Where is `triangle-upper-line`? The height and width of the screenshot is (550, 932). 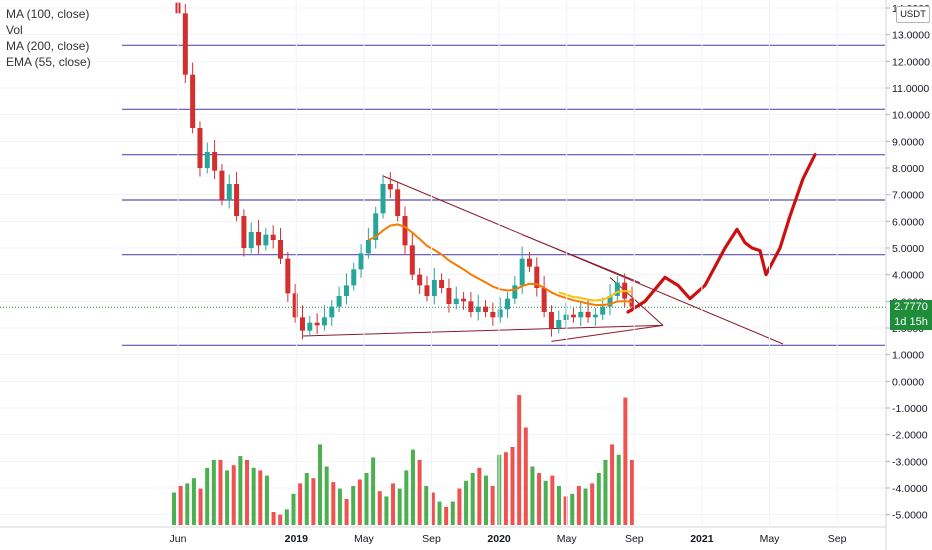 triangle-upper-line is located at coordinates (581, 259).